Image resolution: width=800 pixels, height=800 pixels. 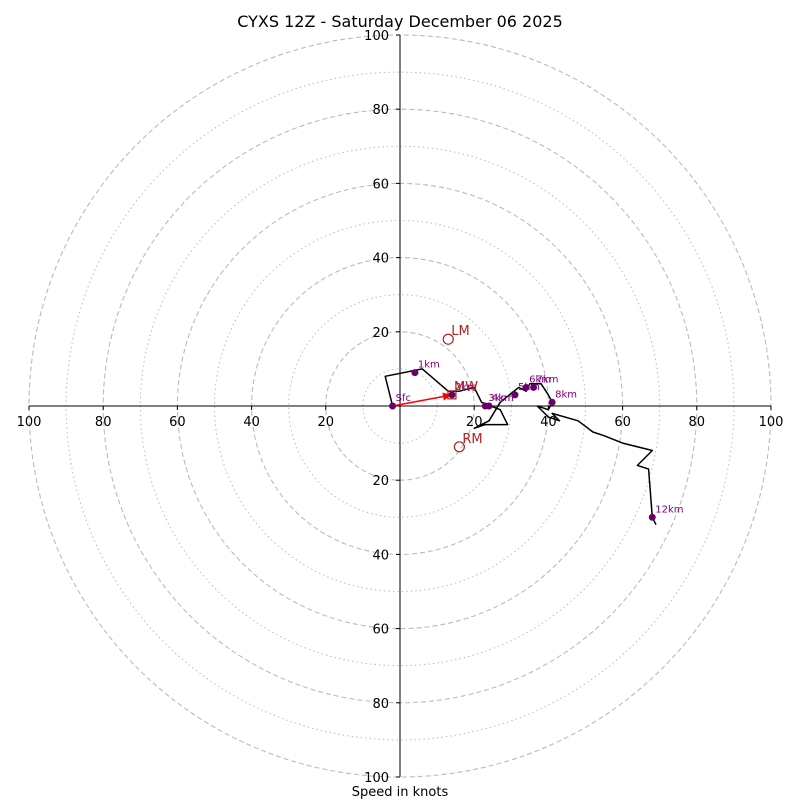 I want to click on storm-motion-rm, so click(x=459, y=447).